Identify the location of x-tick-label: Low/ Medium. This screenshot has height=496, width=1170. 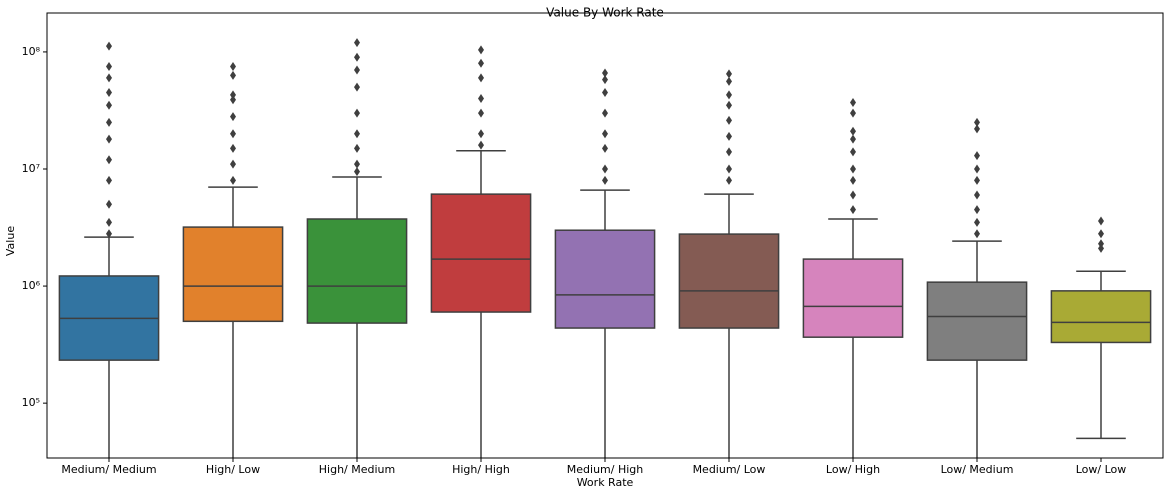
(977, 469).